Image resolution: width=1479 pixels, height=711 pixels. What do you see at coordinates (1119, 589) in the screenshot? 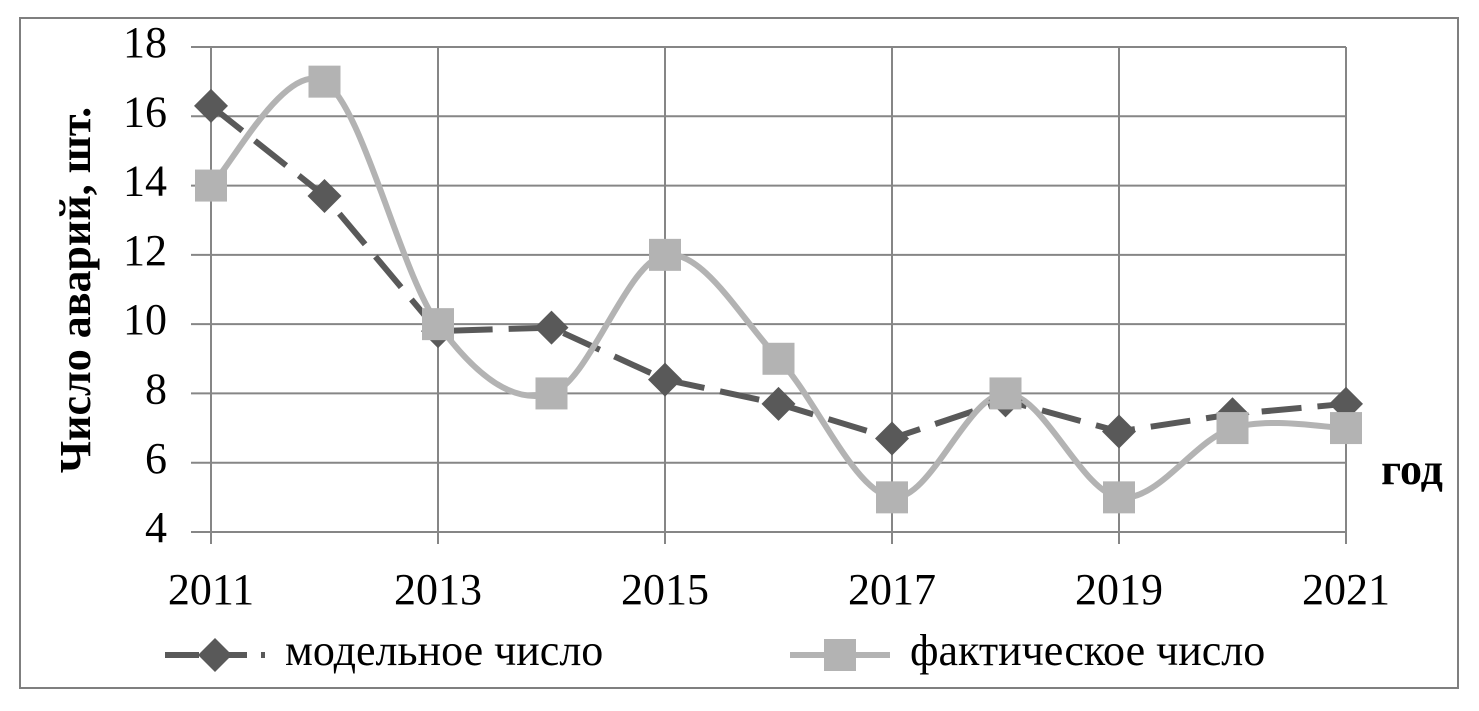
I see `x-tick-label: 2019` at bounding box center [1119, 589].